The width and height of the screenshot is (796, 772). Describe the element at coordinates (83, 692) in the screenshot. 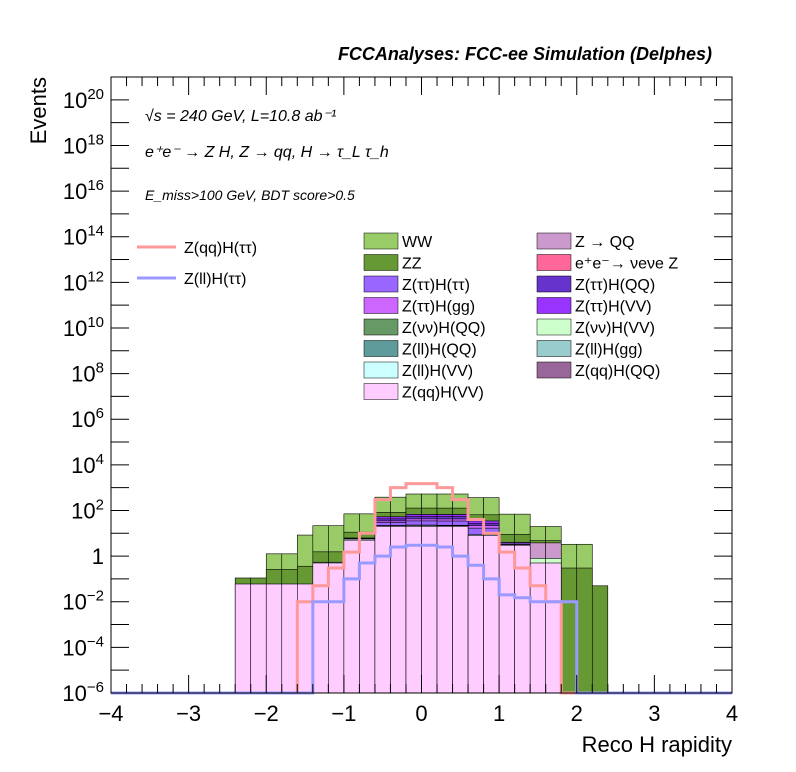

I see `y-tick-label: 10⁻⁶` at that location.